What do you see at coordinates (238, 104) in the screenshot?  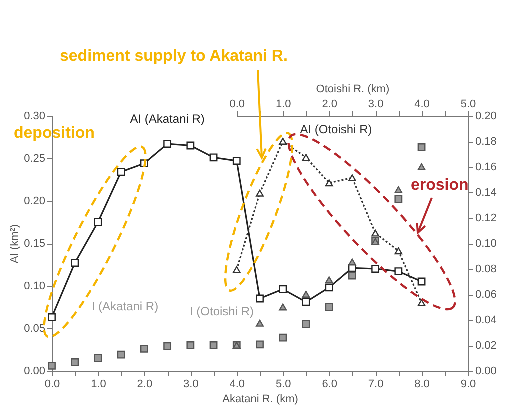 I see `x2-tick-label: 0.0` at bounding box center [238, 104].